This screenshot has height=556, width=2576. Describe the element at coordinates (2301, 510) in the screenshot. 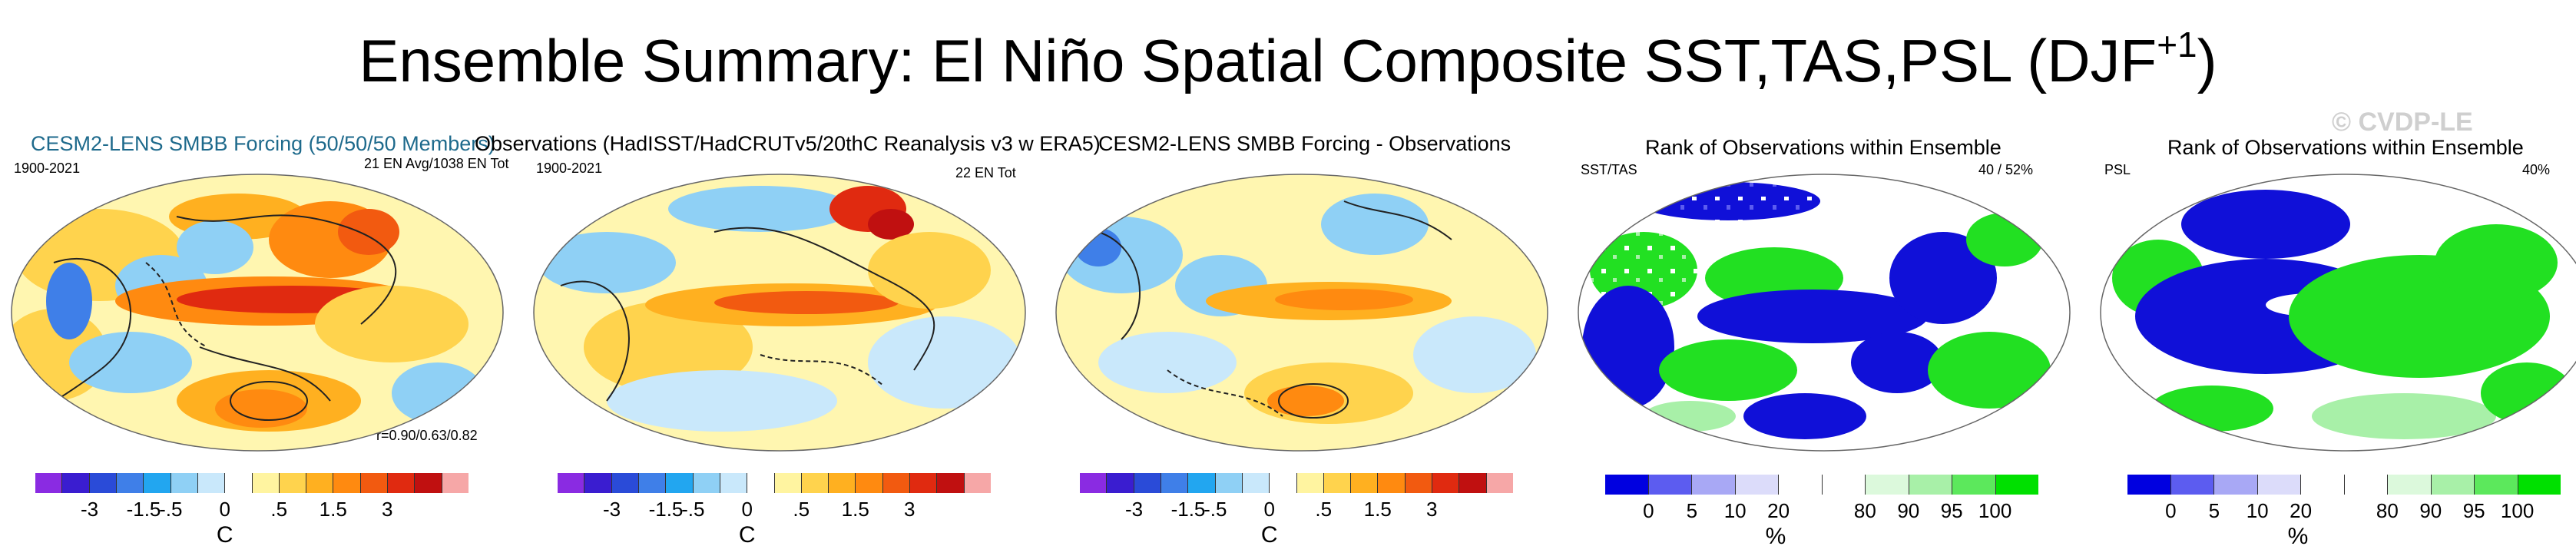

I see `colorbar-rank-tick: 20` at that location.